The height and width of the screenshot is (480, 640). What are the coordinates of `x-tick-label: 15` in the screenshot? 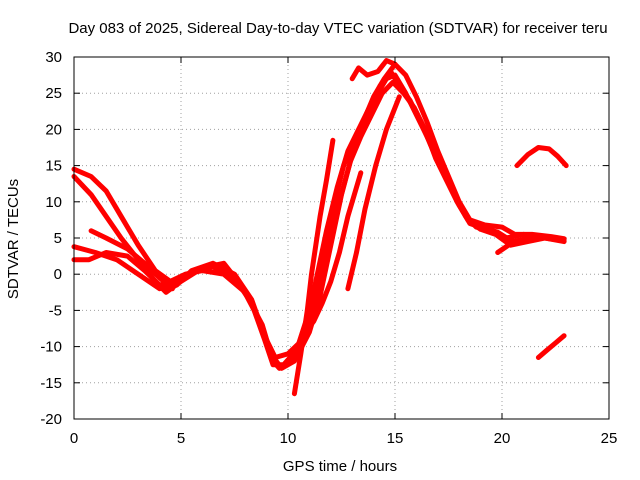 It's located at (395, 438).